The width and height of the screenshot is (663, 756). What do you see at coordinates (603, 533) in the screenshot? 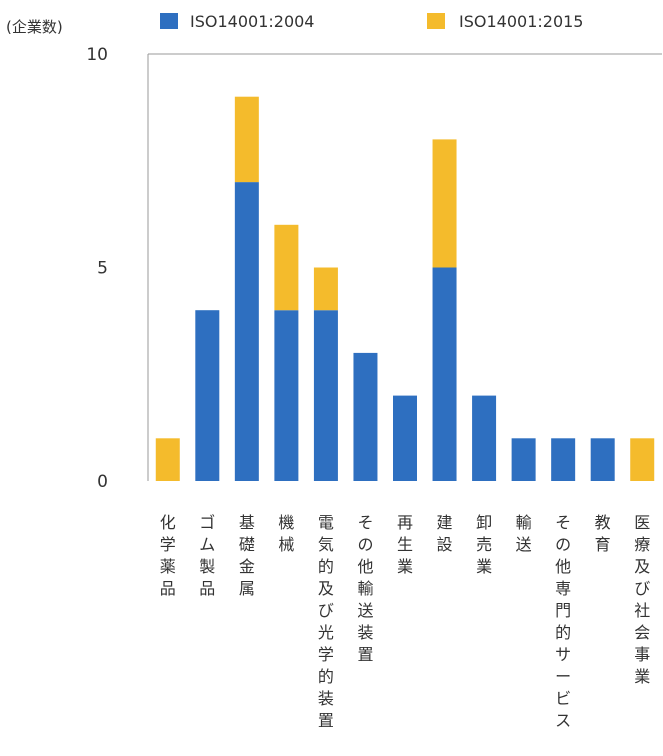
I see `x-category-label: 教育` at bounding box center [603, 533].